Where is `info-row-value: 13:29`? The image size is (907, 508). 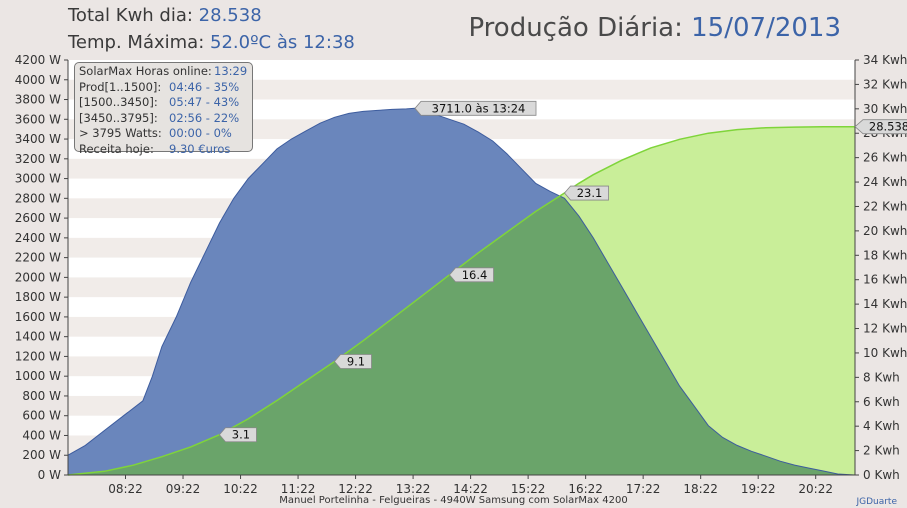 info-row-value: 13:29 is located at coordinates (231, 71).